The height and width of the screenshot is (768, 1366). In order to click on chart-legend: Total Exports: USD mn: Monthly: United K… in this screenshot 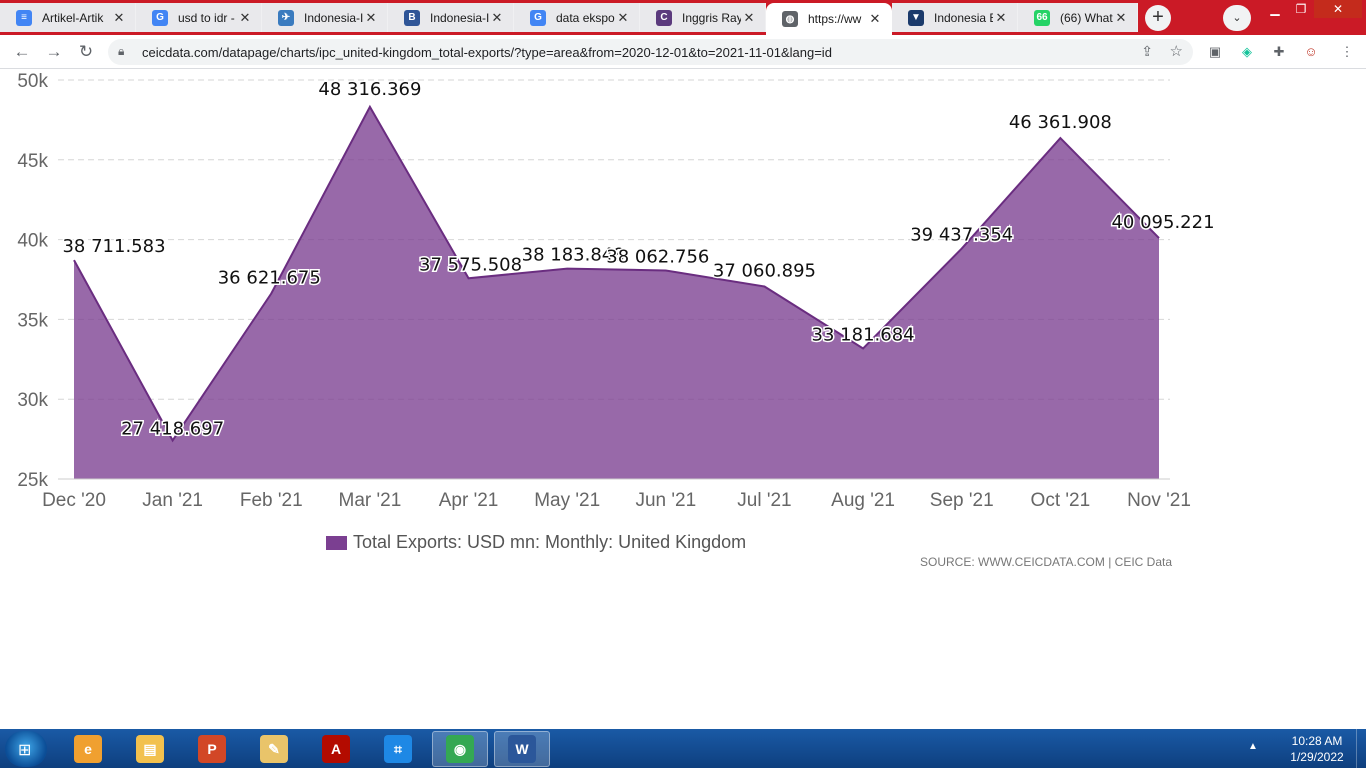, I will do `click(536, 542)`.